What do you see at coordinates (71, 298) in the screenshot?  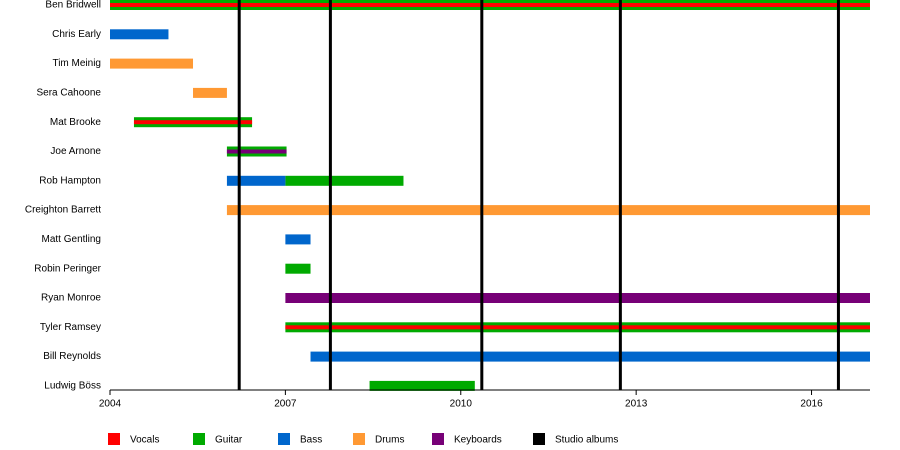 I see `row-label: Ryan Monroe` at bounding box center [71, 298].